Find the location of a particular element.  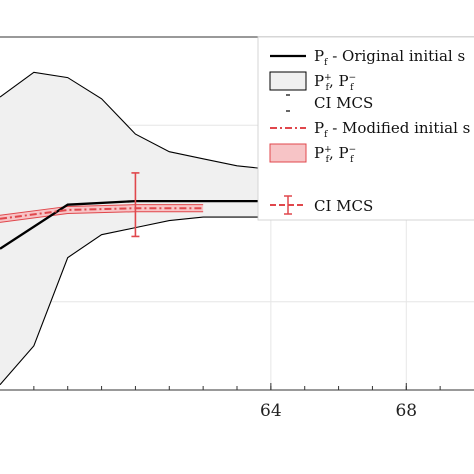

legend-label-rest: - Modified initial s is located at coordinates (398, 128).